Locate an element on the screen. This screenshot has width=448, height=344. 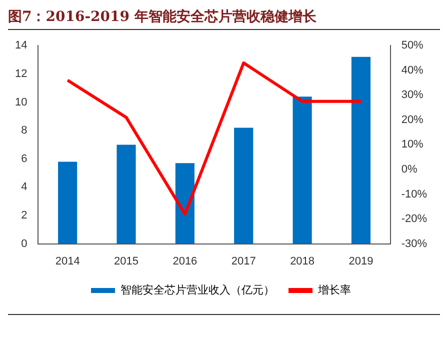
y2-tick-label: -10% is located at coordinates (414, 194).